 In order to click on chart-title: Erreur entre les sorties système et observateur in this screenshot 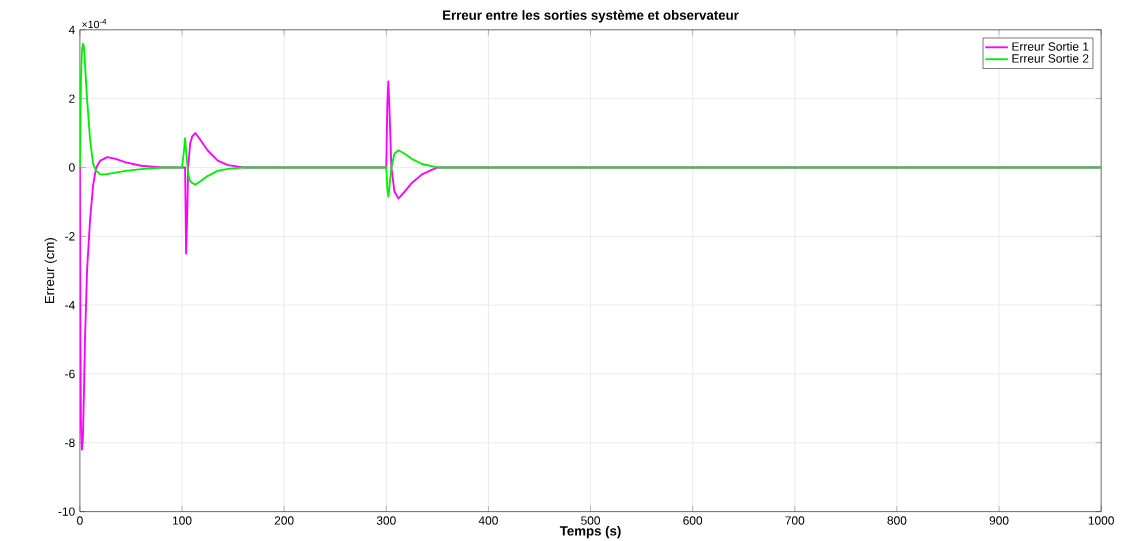, I will do `click(591, 16)`.